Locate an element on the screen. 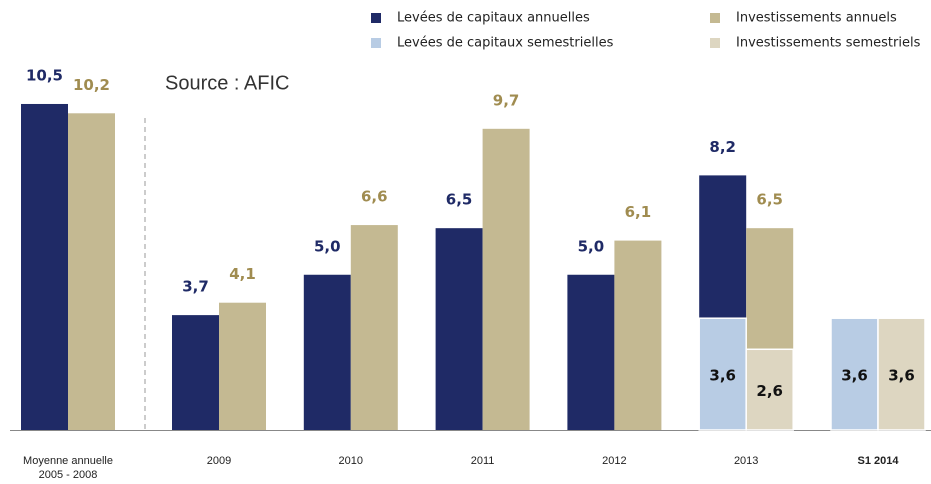 The width and height of the screenshot is (931, 484). x-tick-label: 2012 is located at coordinates (614, 461).